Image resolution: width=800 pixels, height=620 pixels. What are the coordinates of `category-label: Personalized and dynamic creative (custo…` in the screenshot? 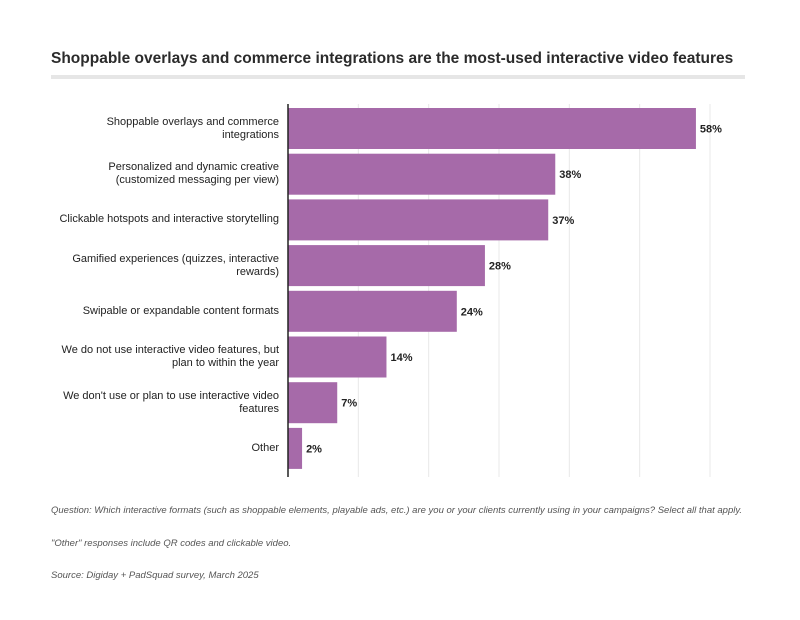 It's located at (193, 174).